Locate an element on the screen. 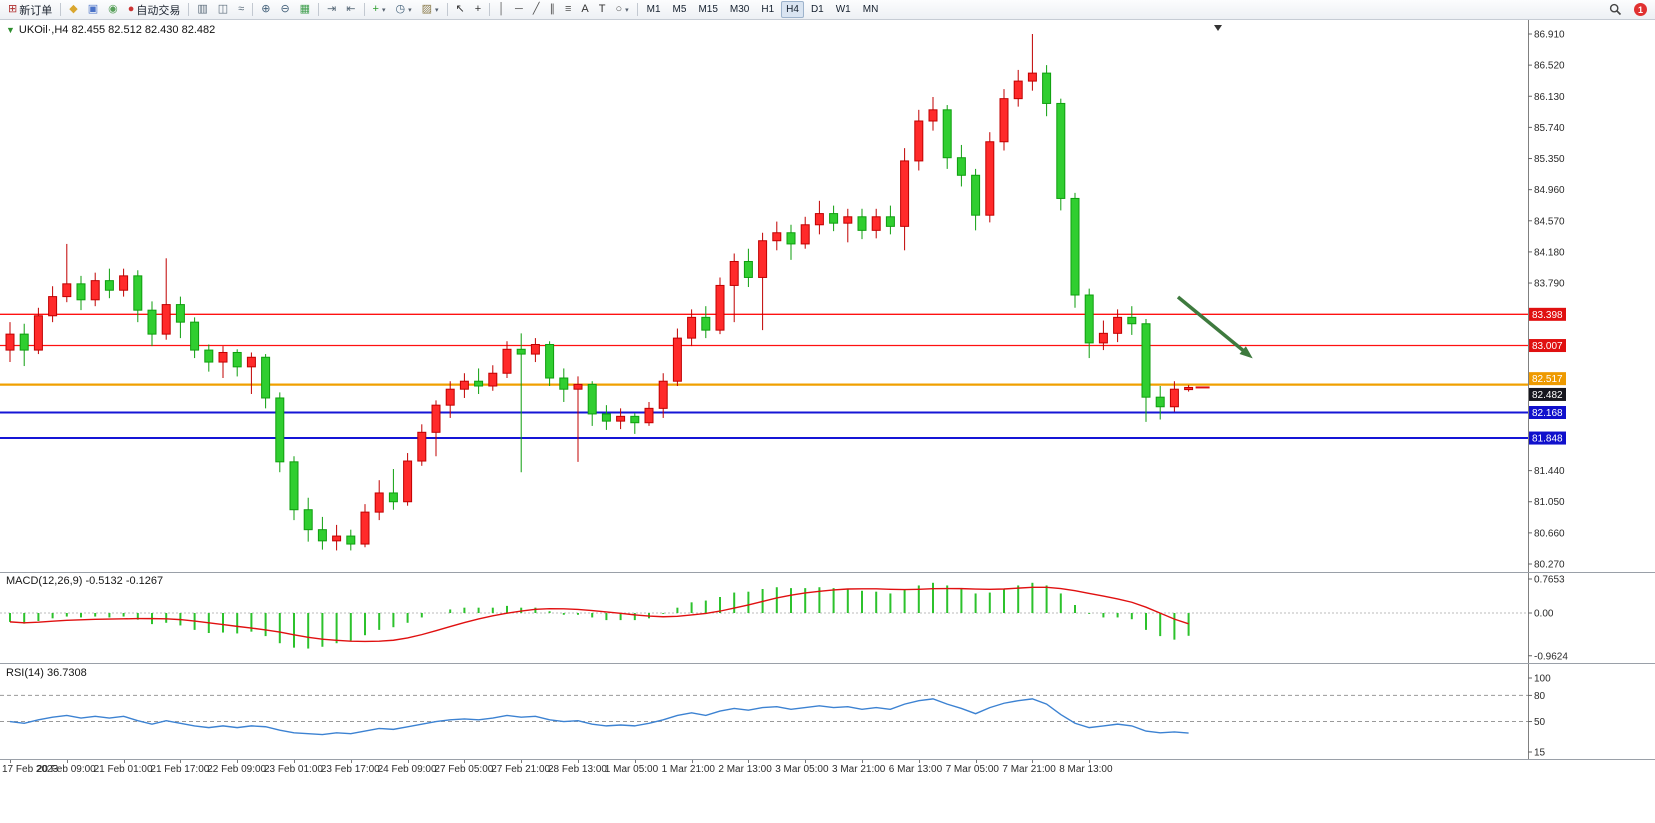  navigator-icon: ◉ is located at coordinates (113, 9).